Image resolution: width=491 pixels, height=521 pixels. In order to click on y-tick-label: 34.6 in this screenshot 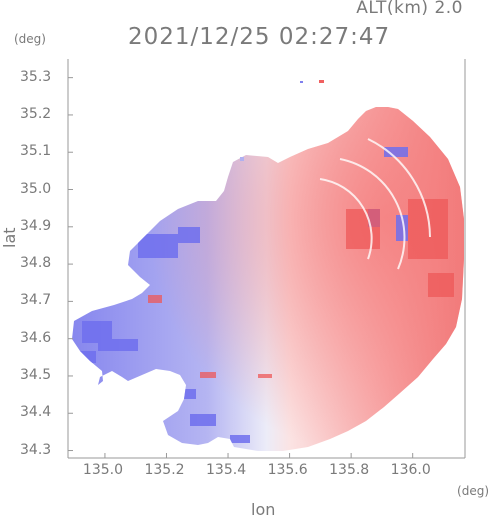, I will do `click(36, 337)`.